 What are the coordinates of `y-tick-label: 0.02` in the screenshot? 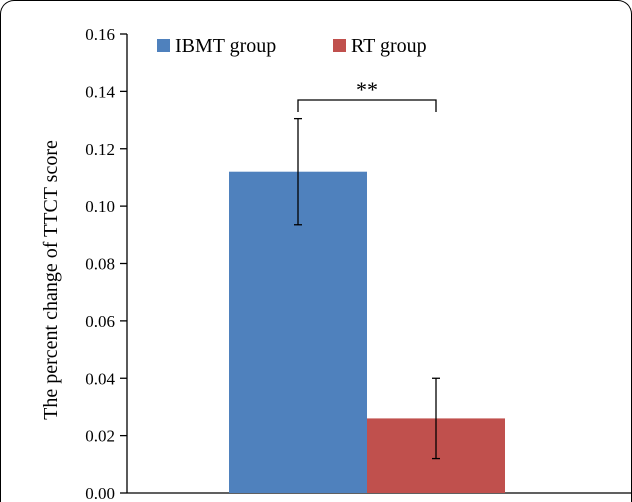 It's located at (100, 436).